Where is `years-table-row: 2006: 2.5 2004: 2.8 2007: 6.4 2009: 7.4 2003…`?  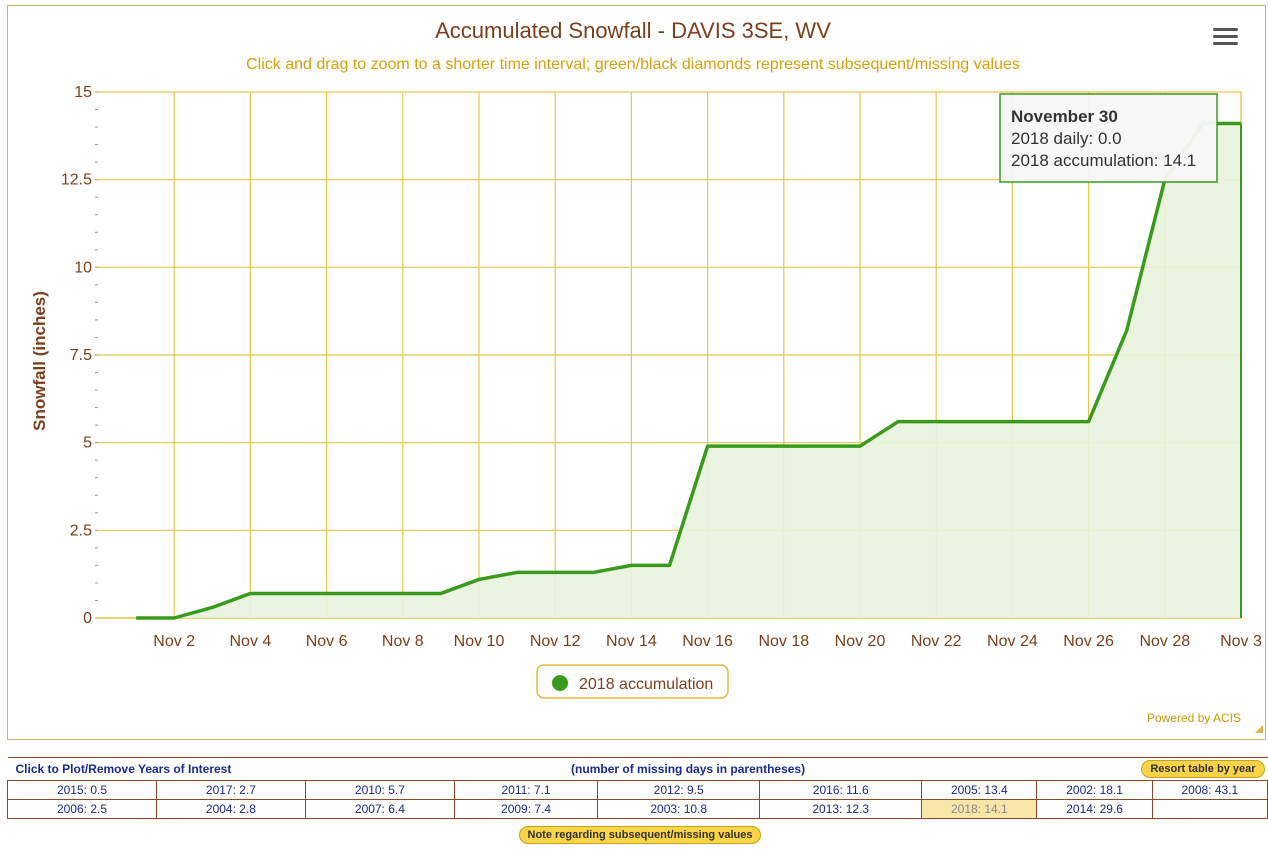
years-table-row: 2006: 2.5 2004: 2.8 2007: 6.4 2009: 7.4 2003… is located at coordinates (637, 809).